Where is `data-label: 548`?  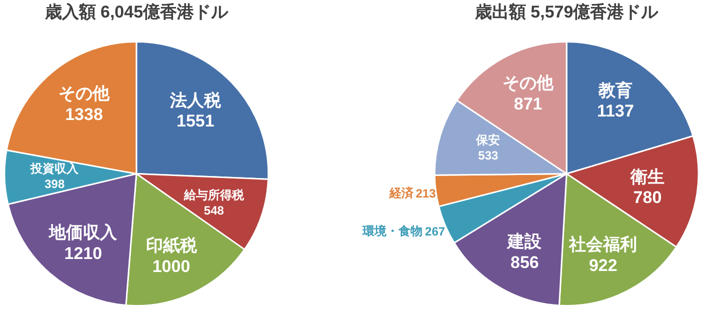 data-label: 548 is located at coordinates (214, 211).